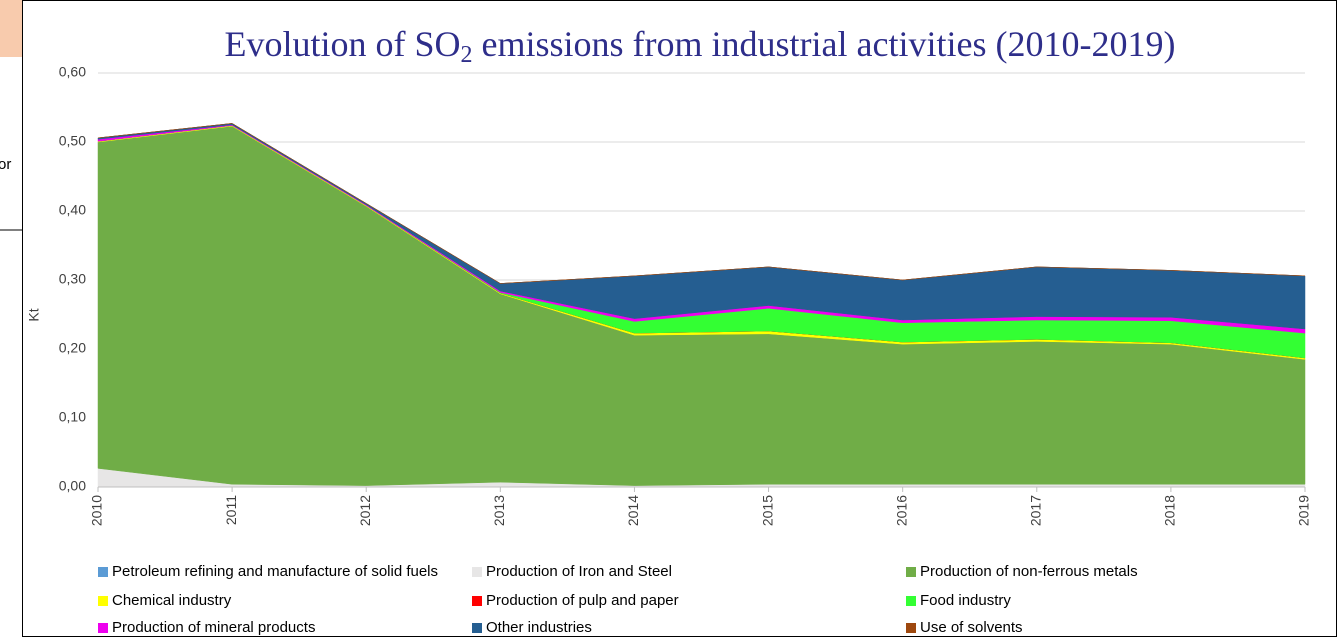 The image size is (1337, 642). What do you see at coordinates (231, 510) in the screenshot?
I see `x-tick-label: 2011` at bounding box center [231, 510].